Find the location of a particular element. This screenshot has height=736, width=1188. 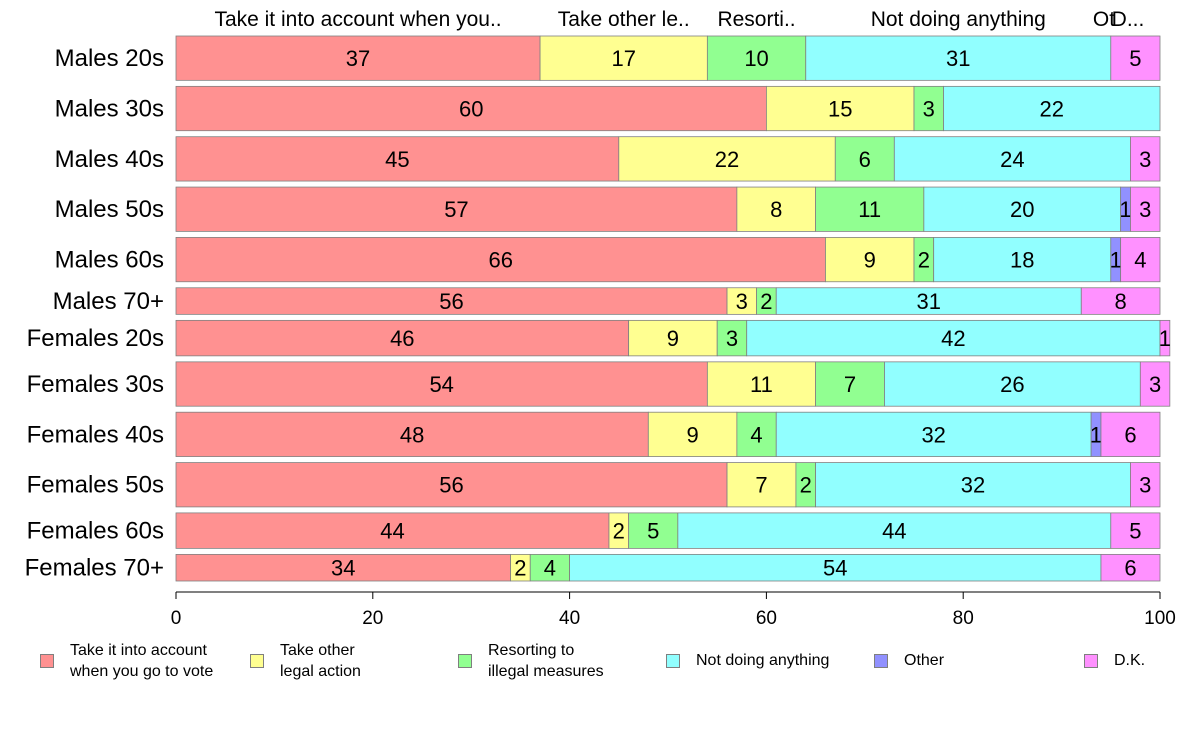

data-label-females-70-d-k: 6 is located at coordinates (1130, 568).